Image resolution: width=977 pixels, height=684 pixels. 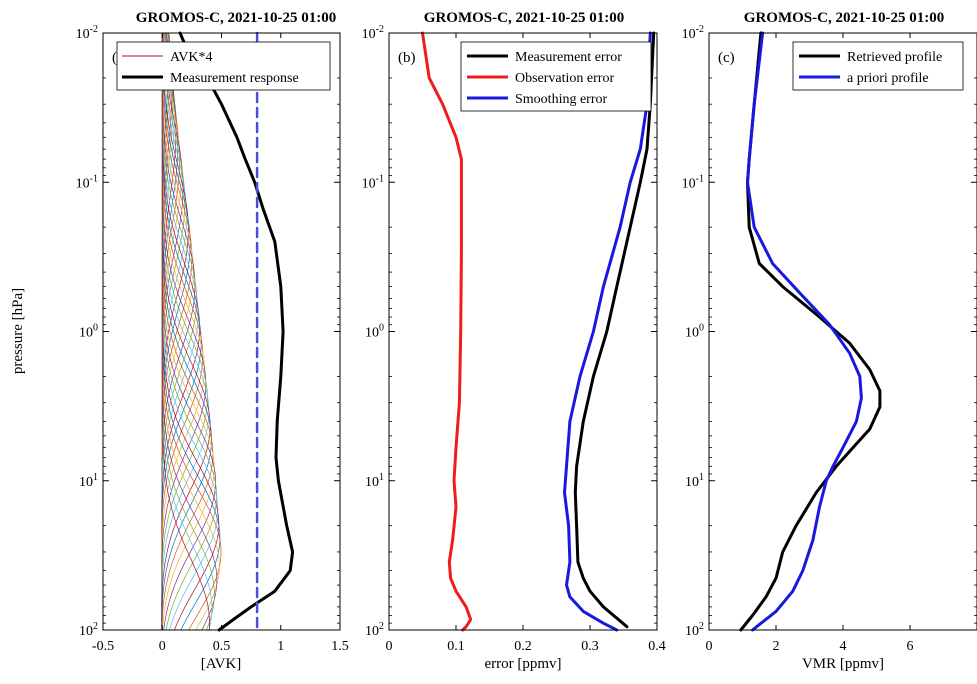 I want to click on x-tick: 0.1, so click(x=456, y=343).